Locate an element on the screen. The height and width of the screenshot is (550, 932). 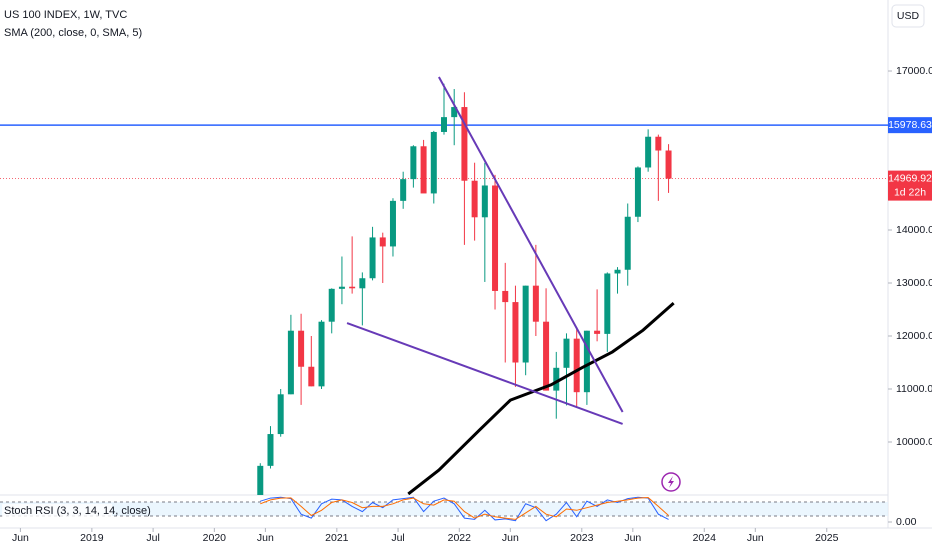
x-tick-label: 2021 is located at coordinates (337, 538).